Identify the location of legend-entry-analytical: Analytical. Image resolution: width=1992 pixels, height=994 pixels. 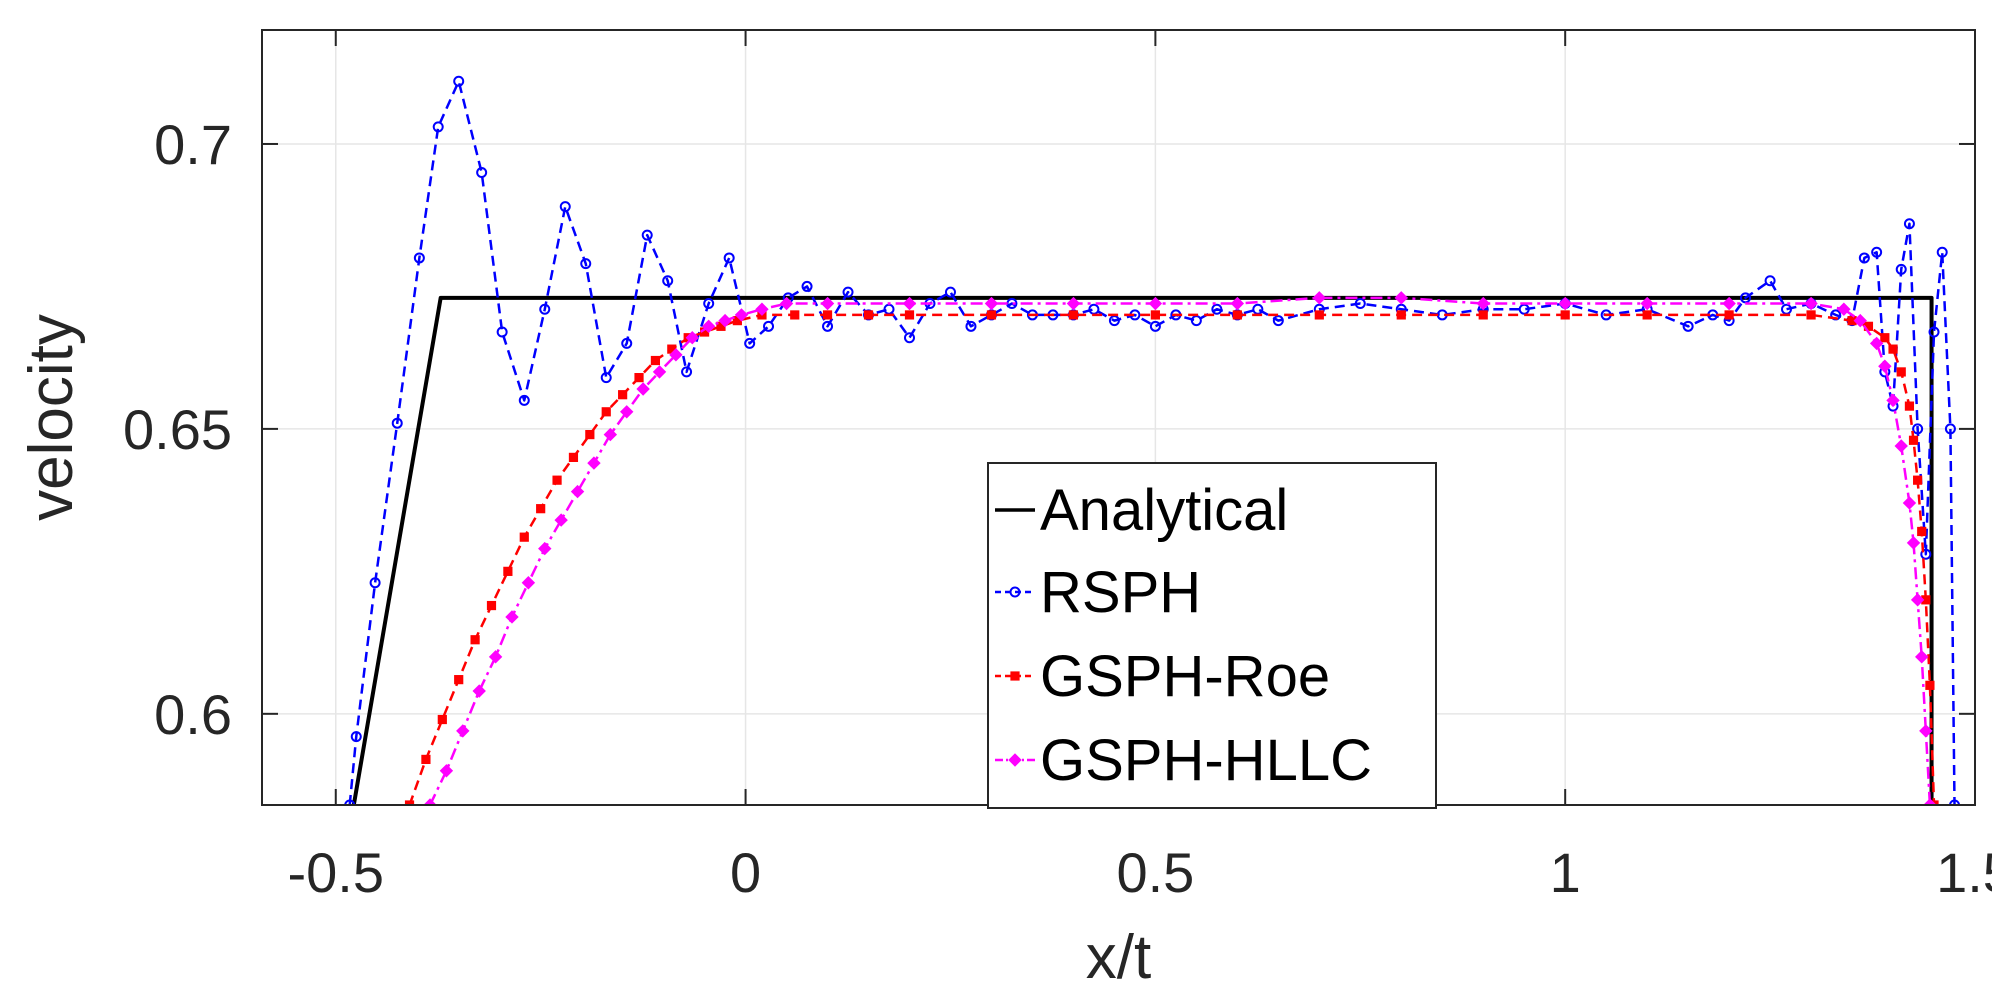
(1141, 510).